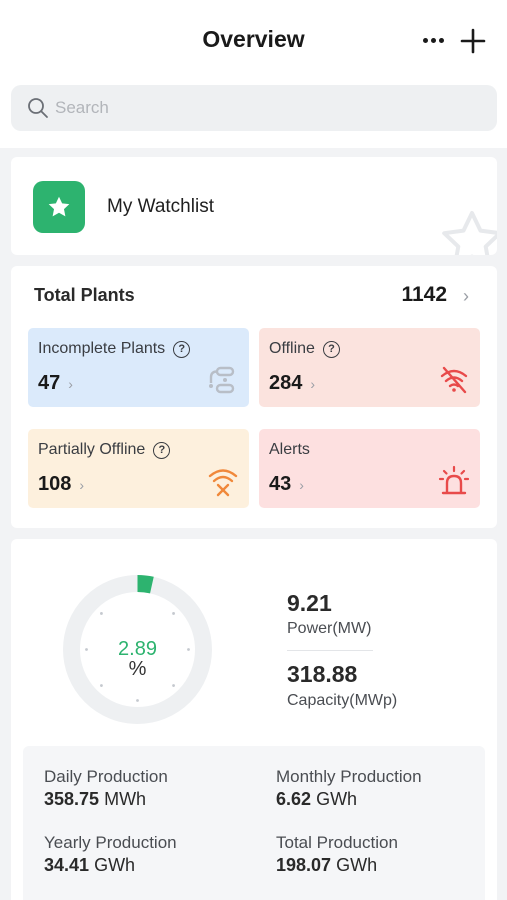 This screenshot has height=900, width=507. Describe the element at coordinates (222, 380) in the screenshot. I see `incomplete-plant-icon` at that location.